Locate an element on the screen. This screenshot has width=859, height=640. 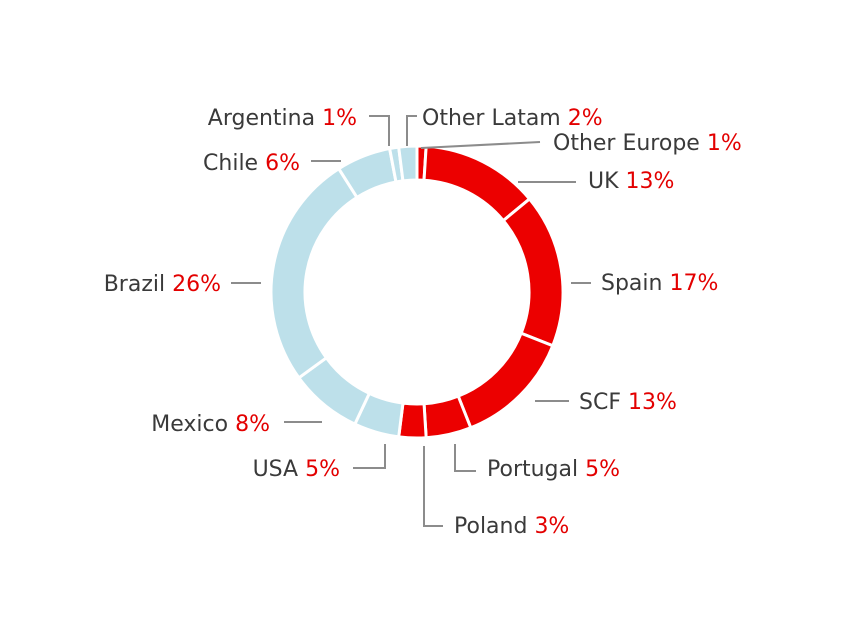
category-name: Brazil is located at coordinates (138, 284).